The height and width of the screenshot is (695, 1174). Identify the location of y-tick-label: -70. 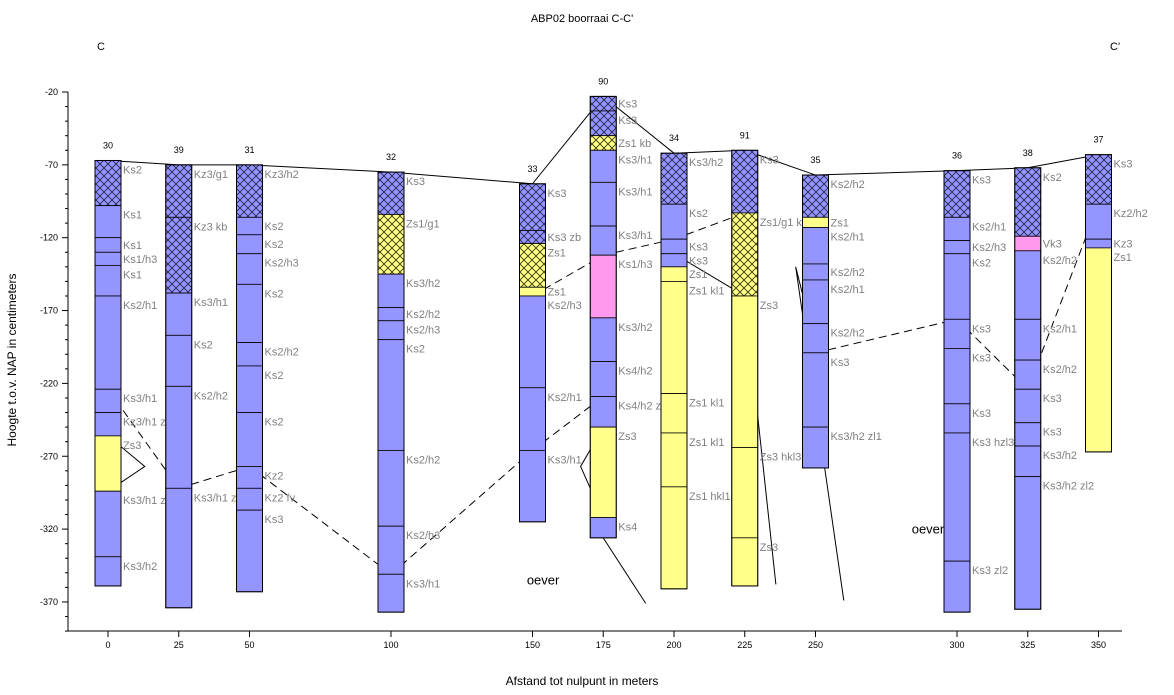
(51, 165).